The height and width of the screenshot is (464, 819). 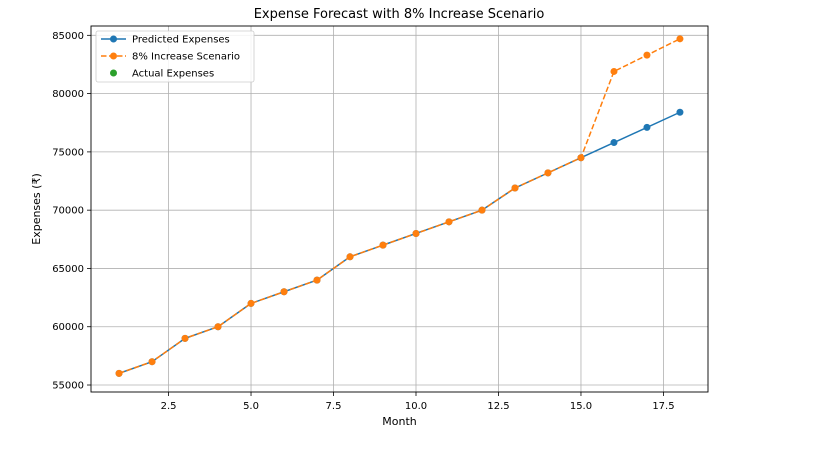 I want to click on legend-item: 8% Increase Scenario, so click(x=170, y=57).